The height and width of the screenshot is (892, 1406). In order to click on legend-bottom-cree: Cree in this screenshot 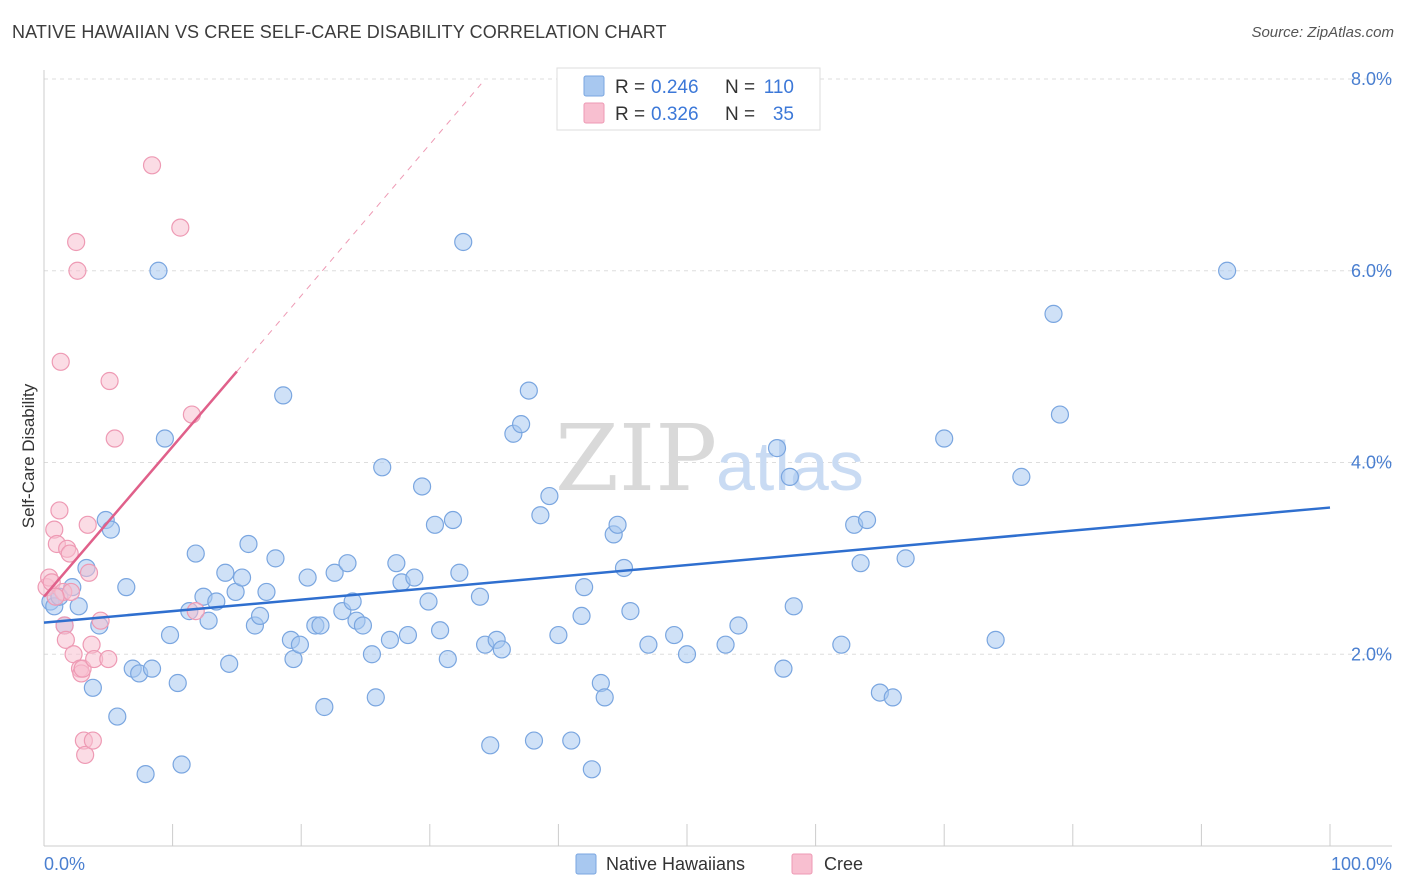, I will do `click(843, 864)`.